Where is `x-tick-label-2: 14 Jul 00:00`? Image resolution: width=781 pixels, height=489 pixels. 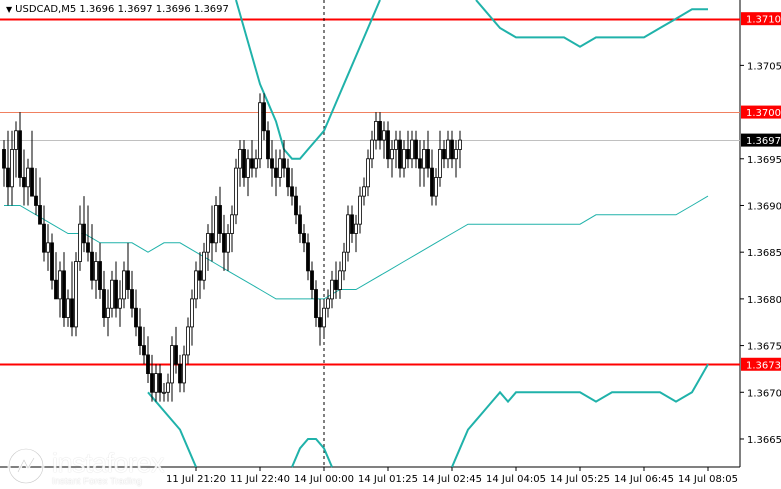 x-tick-label-2: 14 Jul 00:00 is located at coordinates (324, 479).